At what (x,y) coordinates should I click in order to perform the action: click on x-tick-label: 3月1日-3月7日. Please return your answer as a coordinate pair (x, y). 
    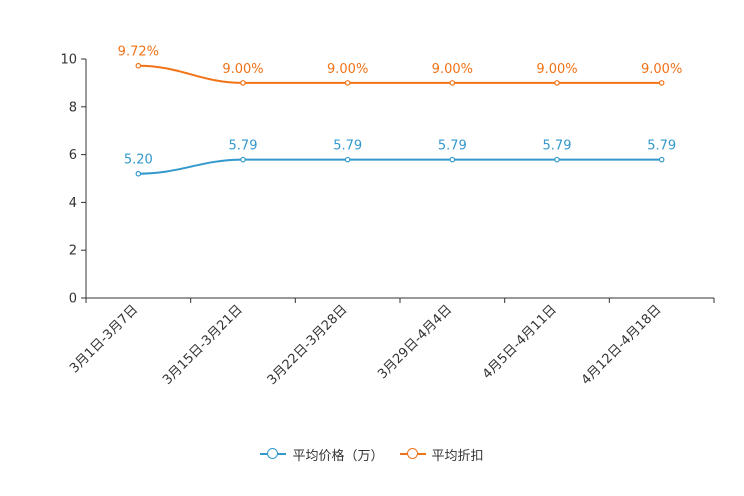
    Looking at the image, I should click on (104, 339).